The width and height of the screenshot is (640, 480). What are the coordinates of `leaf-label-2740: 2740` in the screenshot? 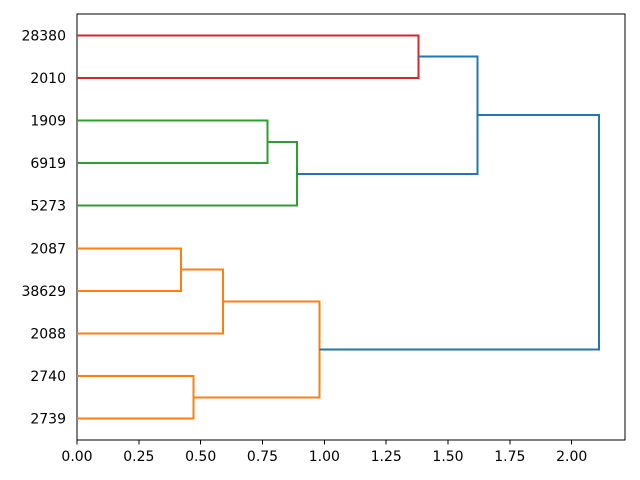 It's located at (48, 377).